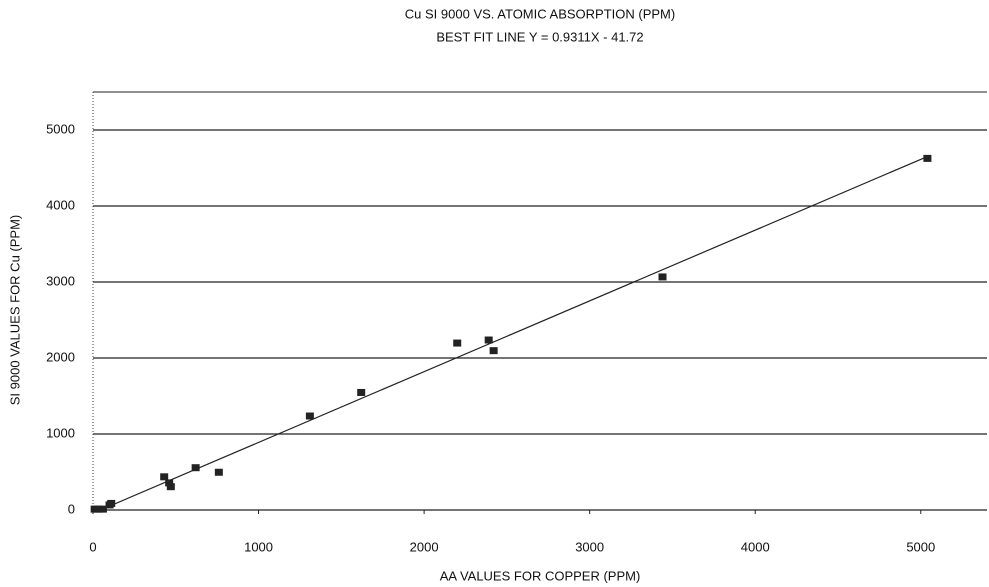 The height and width of the screenshot is (587, 989). Describe the element at coordinates (920, 546) in the screenshot. I see `x-tick-label: 5000` at that location.